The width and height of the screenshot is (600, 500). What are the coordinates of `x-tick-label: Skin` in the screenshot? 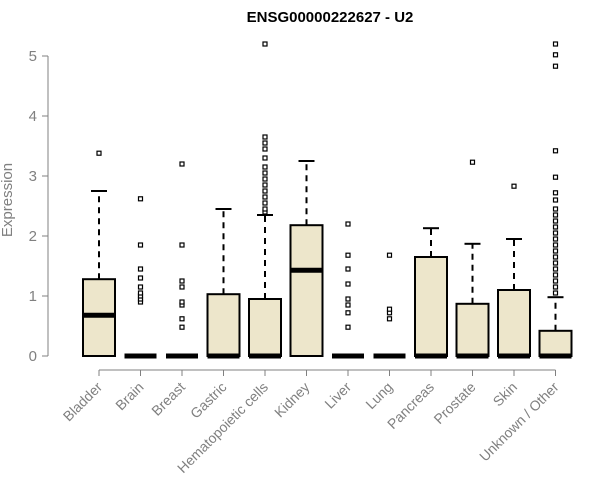 It's located at (505, 394).